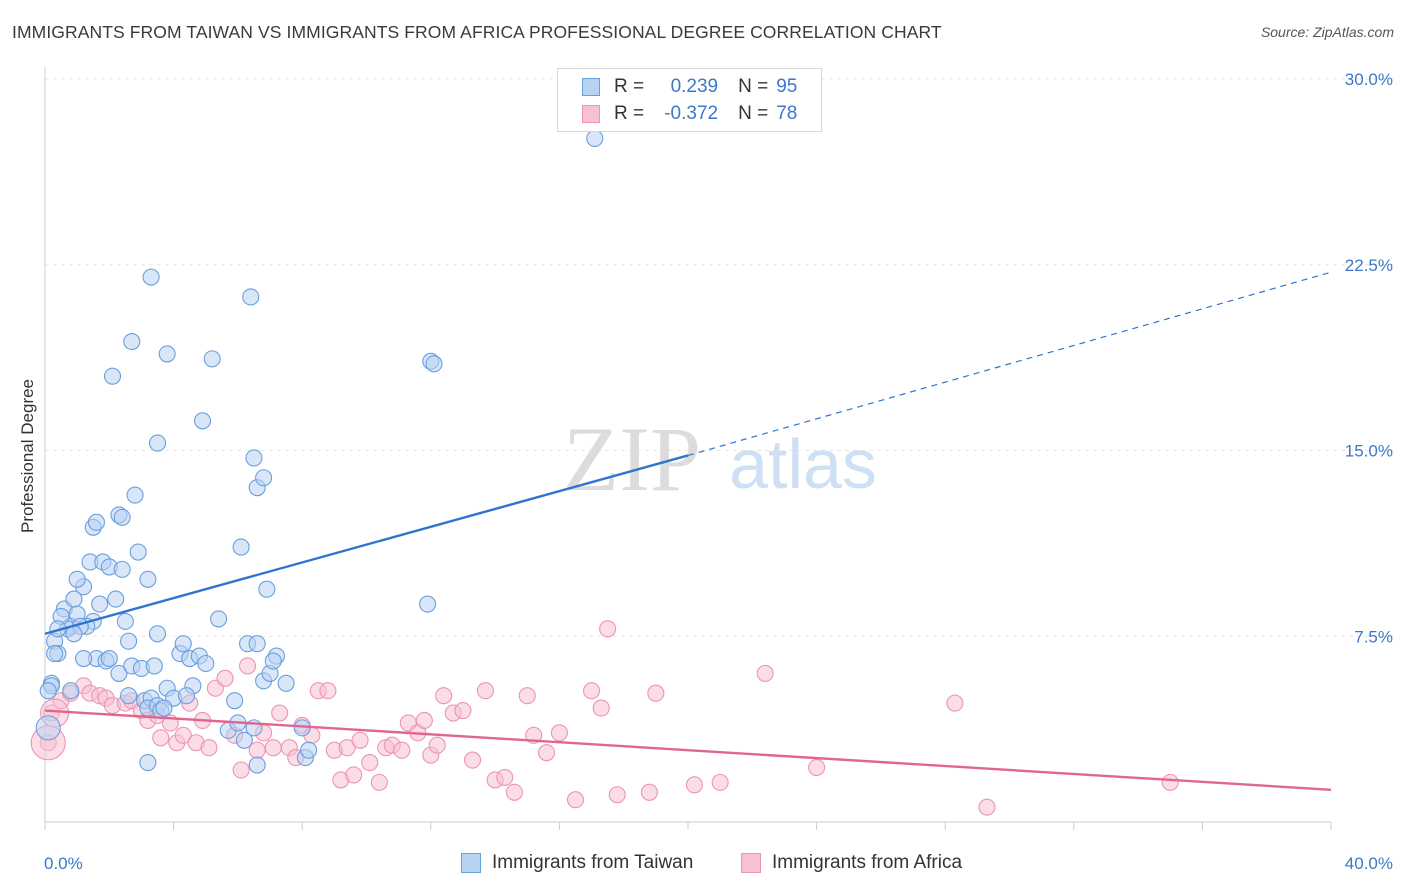  What do you see at coordinates (803, 464) in the screenshot?
I see `watermark-atlas: atlas` at bounding box center [803, 464].